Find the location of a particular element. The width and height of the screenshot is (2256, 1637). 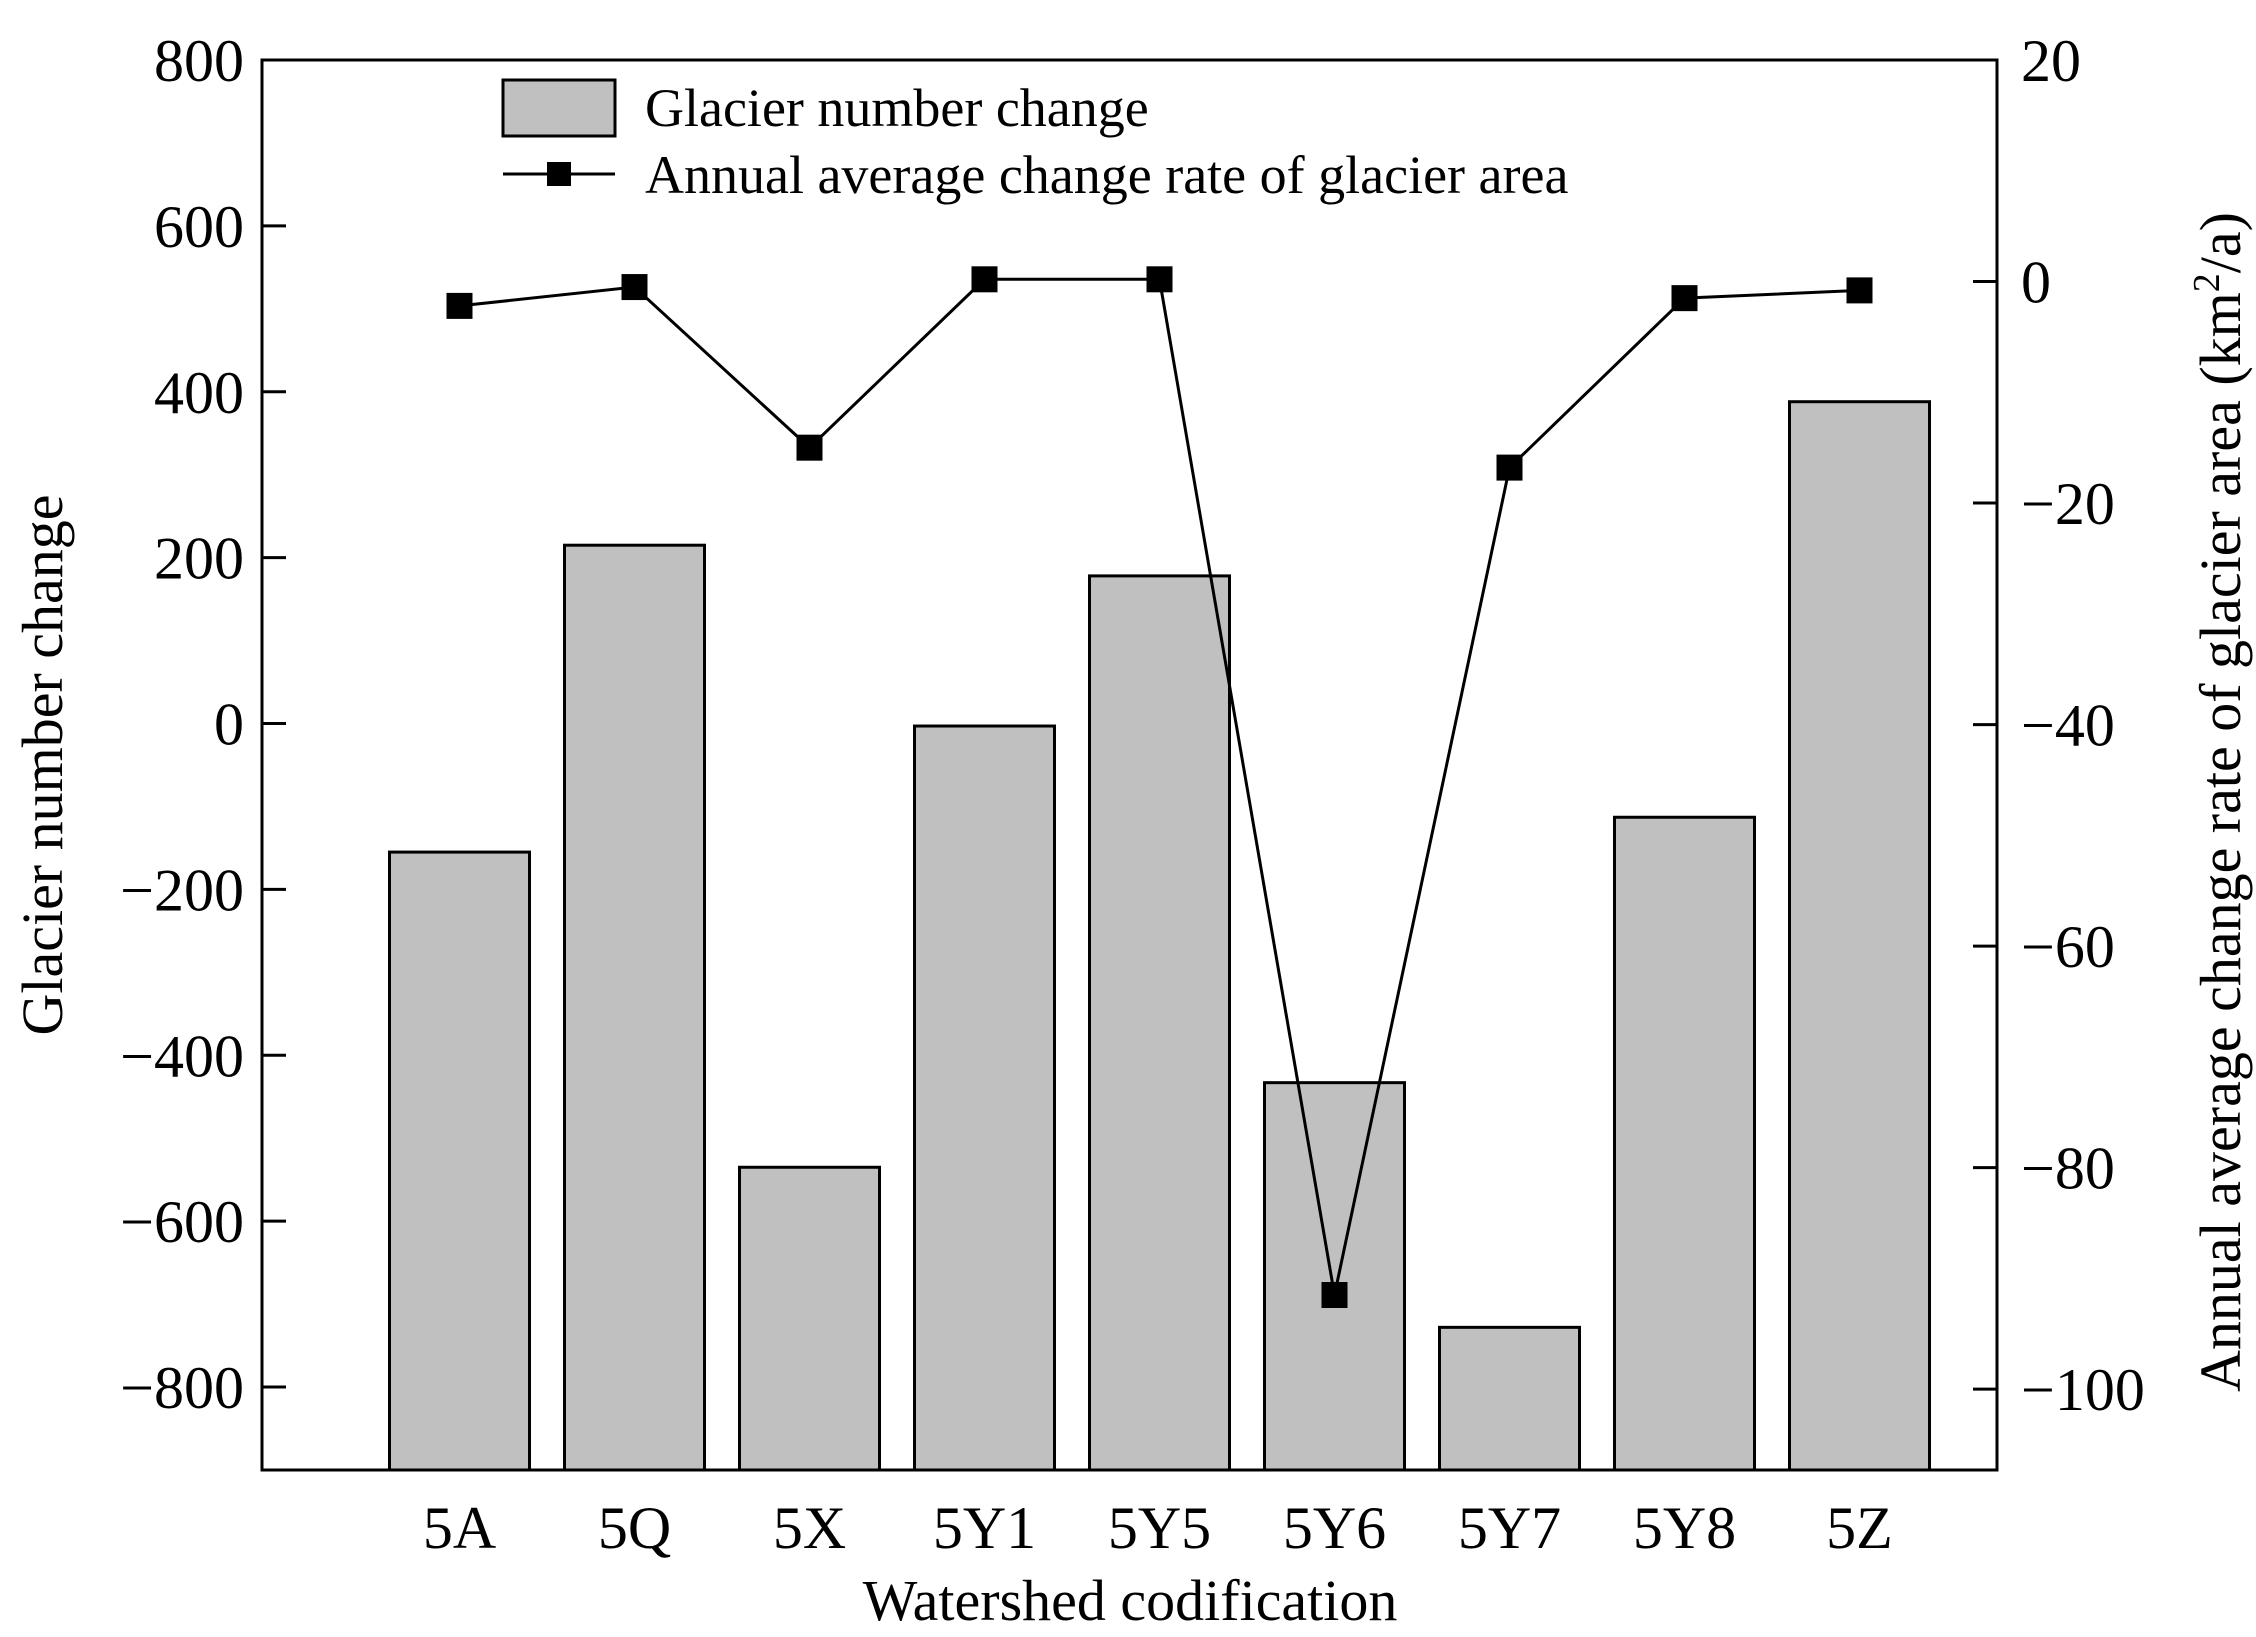

x-tick-label-5y7: 5Y7 is located at coordinates (1509, 1528).